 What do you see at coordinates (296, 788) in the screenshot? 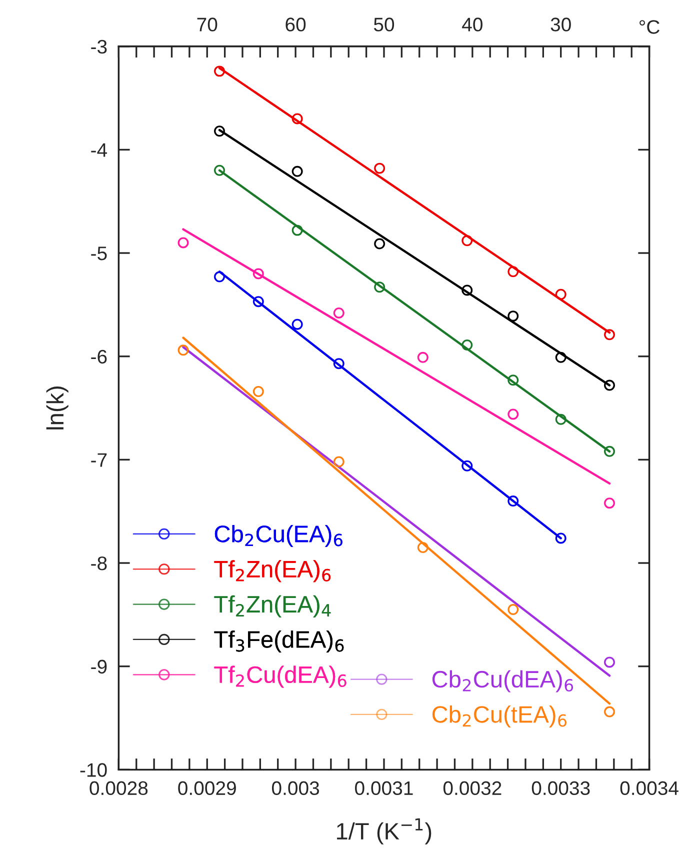
I see `x-tick-label: 0.003` at bounding box center [296, 788].